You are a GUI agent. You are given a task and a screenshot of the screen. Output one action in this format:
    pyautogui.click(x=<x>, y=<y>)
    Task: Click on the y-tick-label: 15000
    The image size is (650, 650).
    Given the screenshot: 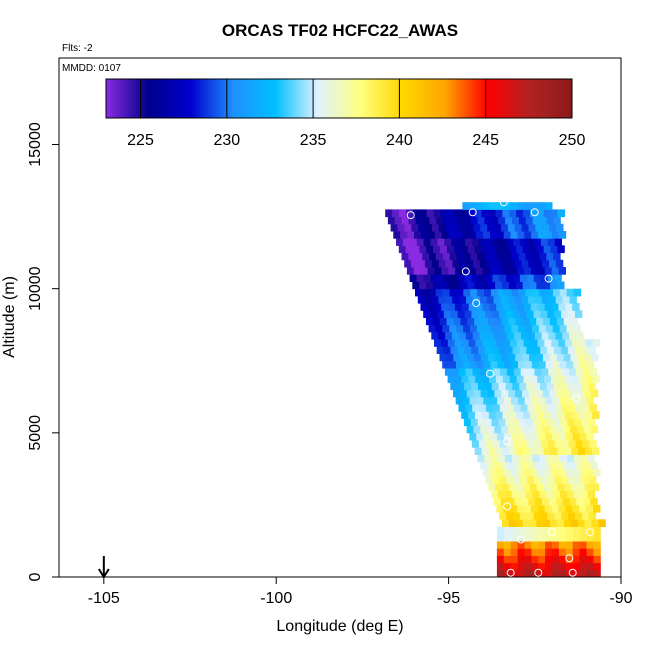 What is the action you would take?
    pyautogui.click(x=35, y=144)
    